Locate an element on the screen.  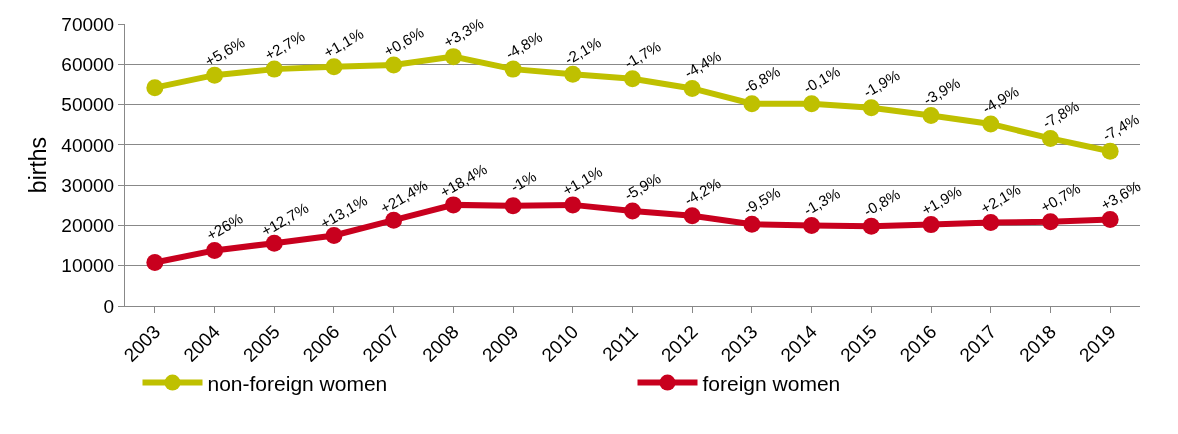
annotation: -4,9% is located at coordinates (1000, 99).